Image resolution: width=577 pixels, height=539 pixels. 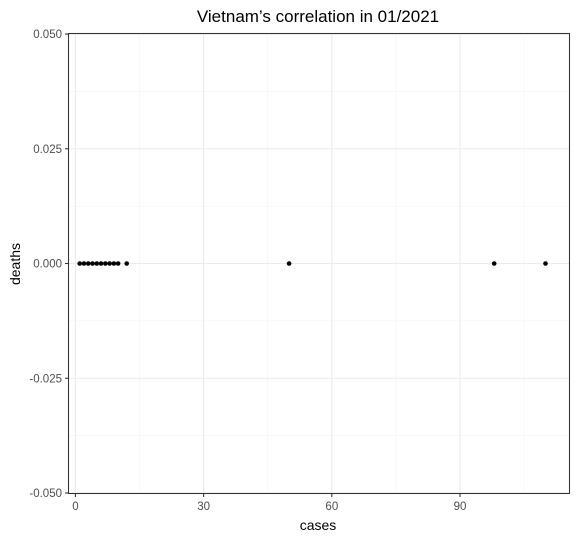 I want to click on x-tick-label: 60, so click(x=331, y=507).